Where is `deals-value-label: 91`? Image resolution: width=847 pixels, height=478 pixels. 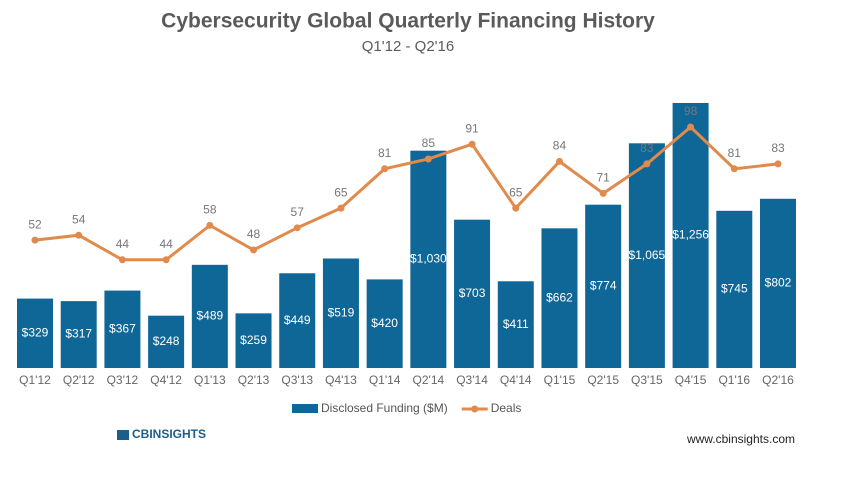
deals-value-label: 91 is located at coordinates (472, 128).